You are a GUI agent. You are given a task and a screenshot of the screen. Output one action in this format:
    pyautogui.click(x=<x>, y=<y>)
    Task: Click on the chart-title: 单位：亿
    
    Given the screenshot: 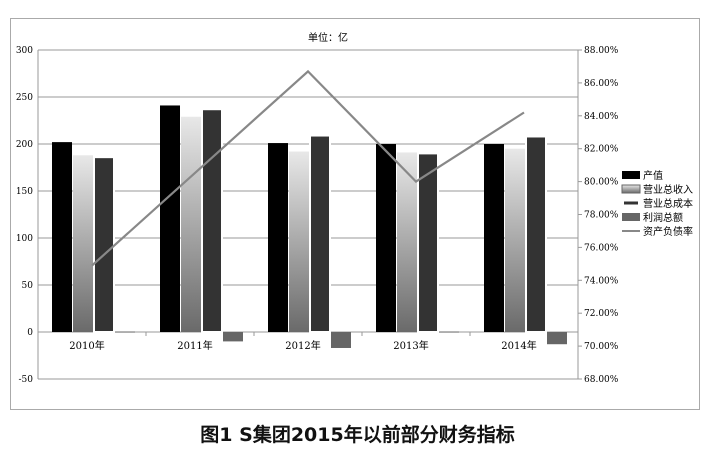 What is the action you would take?
    pyautogui.click(x=328, y=37)
    